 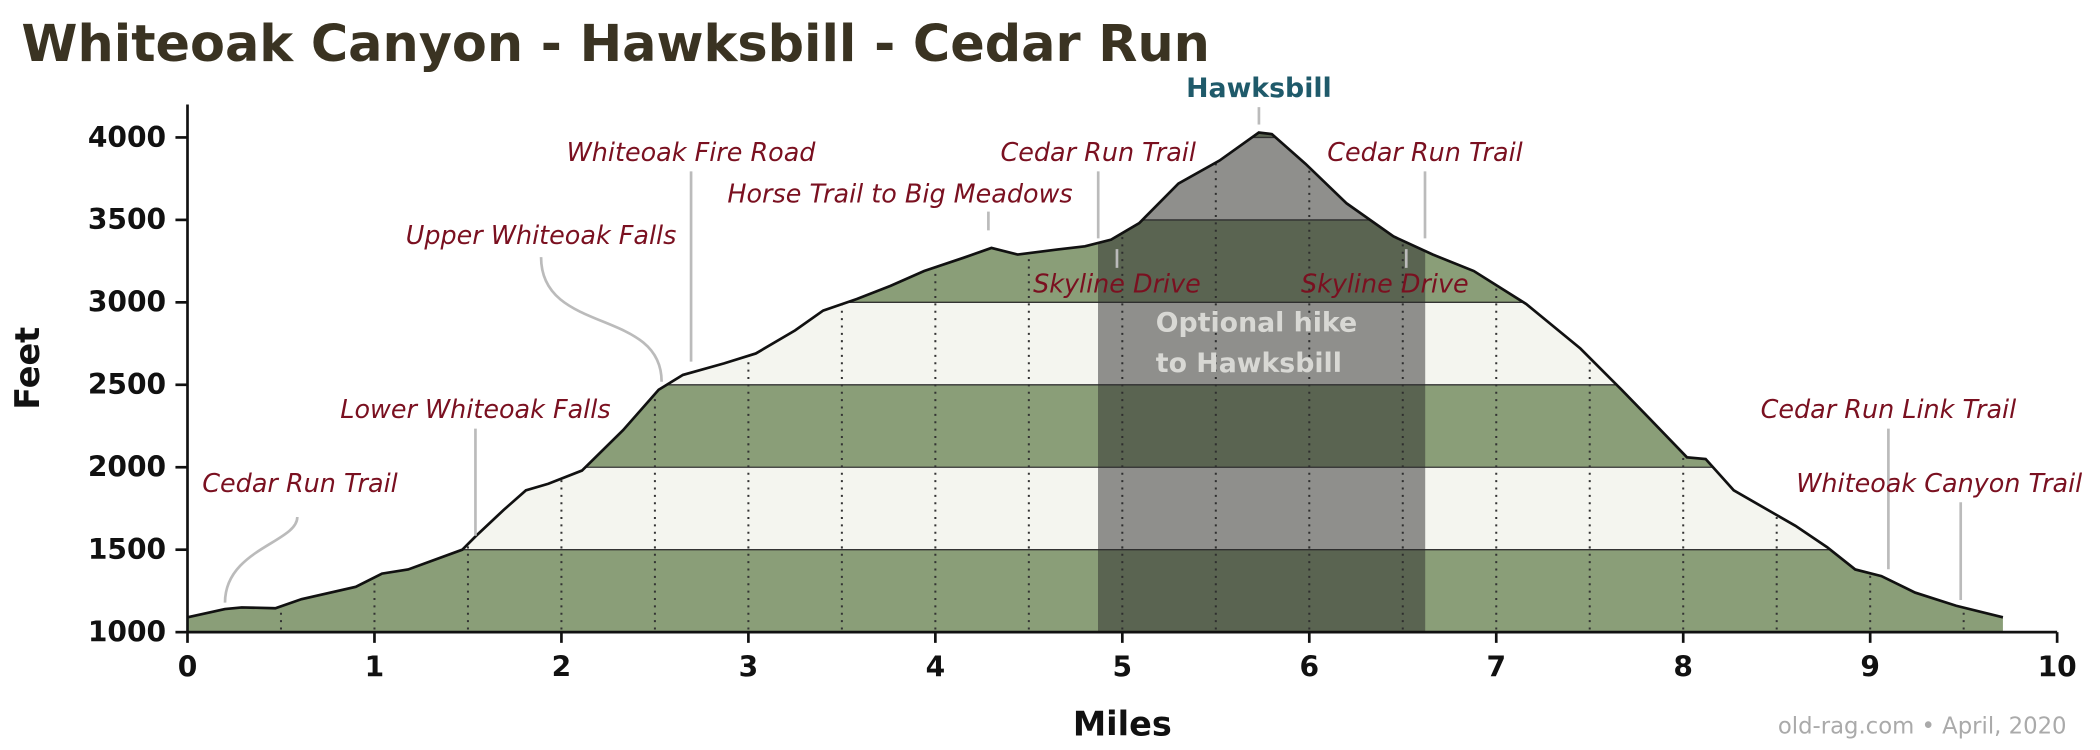 What do you see at coordinates (127, 549) in the screenshot?
I see `y-tick-label: 1500` at bounding box center [127, 549].